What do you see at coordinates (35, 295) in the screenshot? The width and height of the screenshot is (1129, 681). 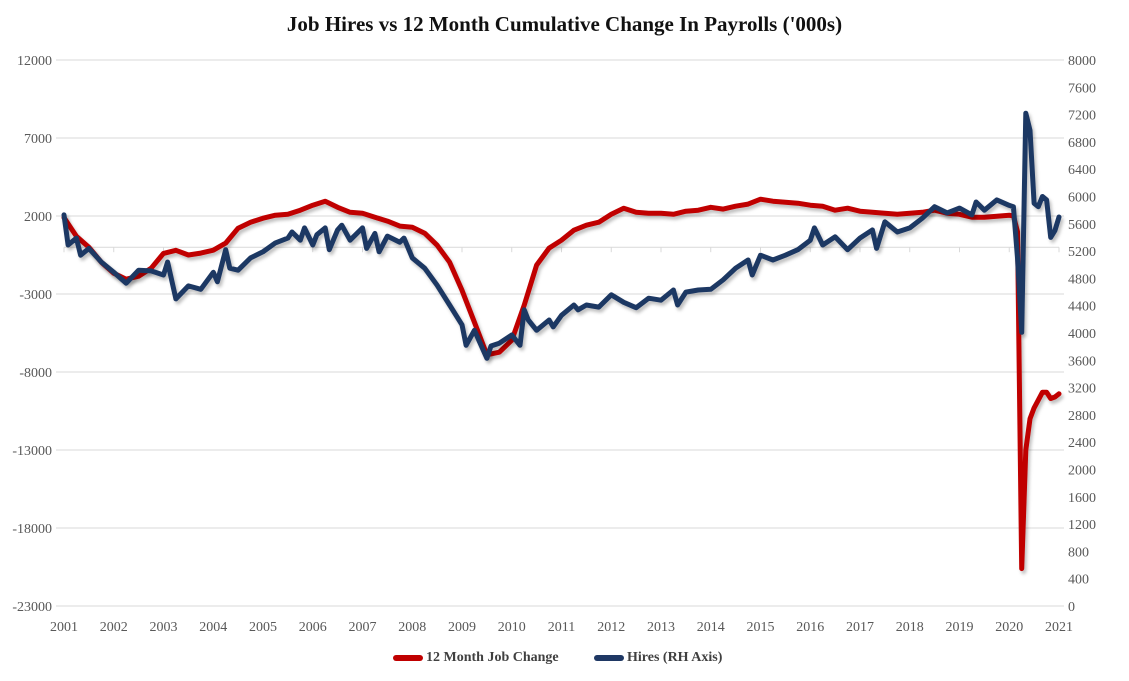 I see `y-left-tick-label: -3000` at bounding box center [35, 295].